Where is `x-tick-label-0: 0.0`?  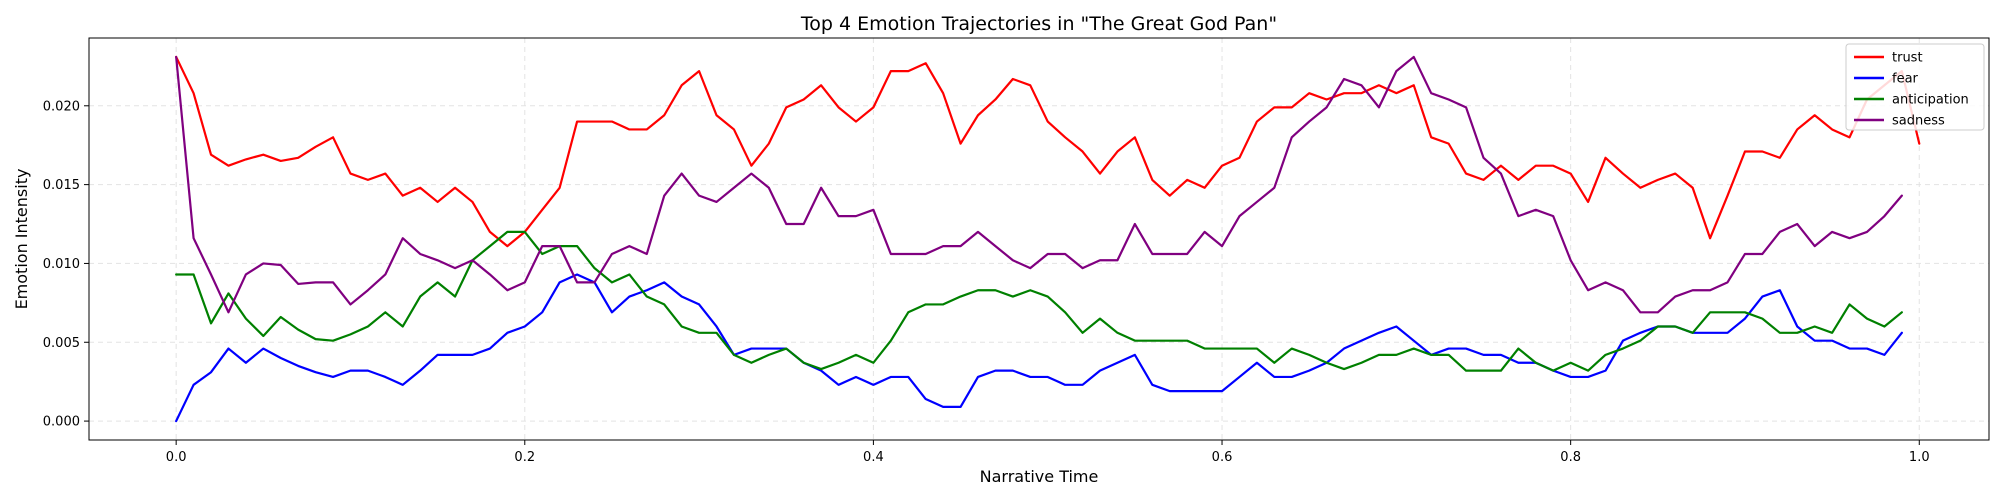 x-tick-label-0: 0.0 is located at coordinates (176, 457).